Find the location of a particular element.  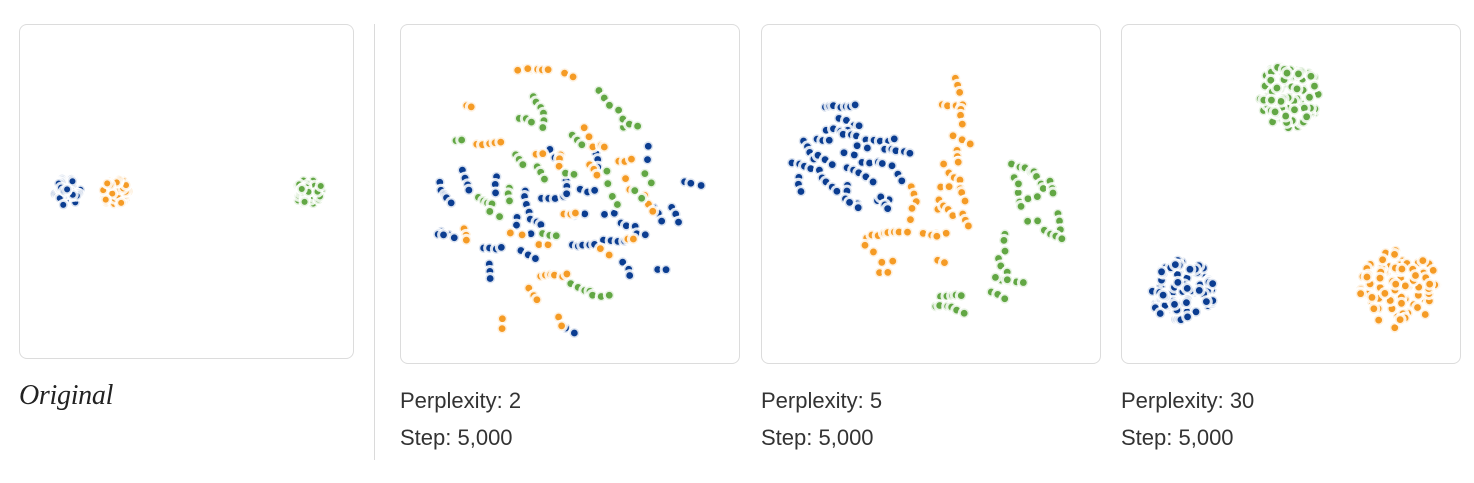

original-label: Original is located at coordinates (66, 395).